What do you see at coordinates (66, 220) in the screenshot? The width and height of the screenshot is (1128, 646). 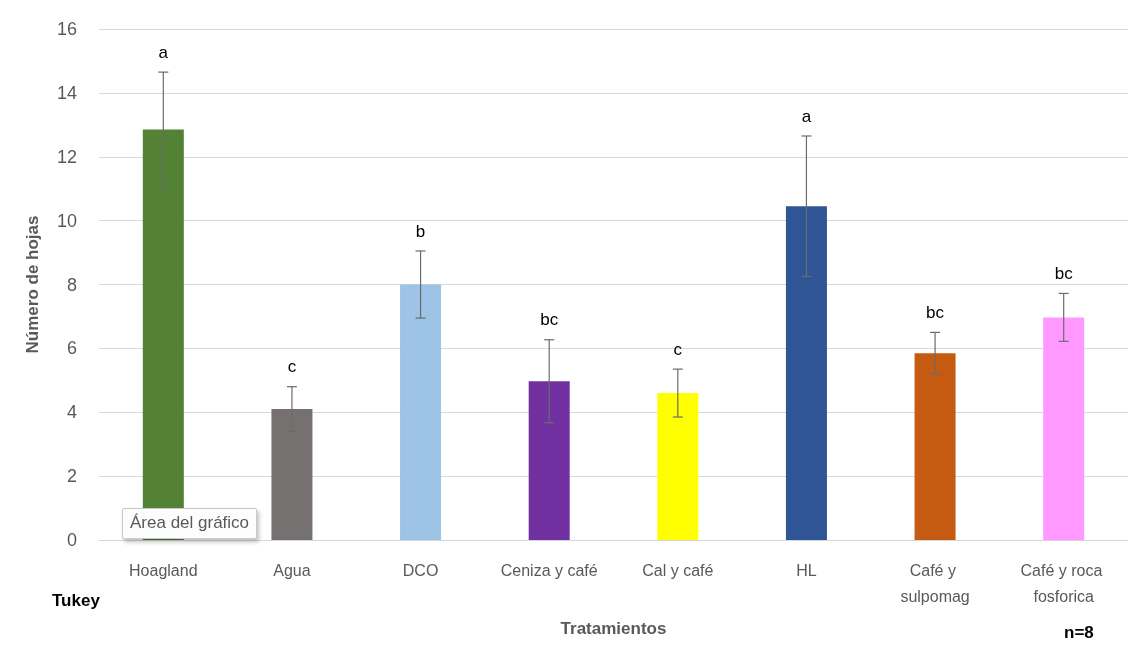 I see `y-tick-label: 10` at bounding box center [66, 220].